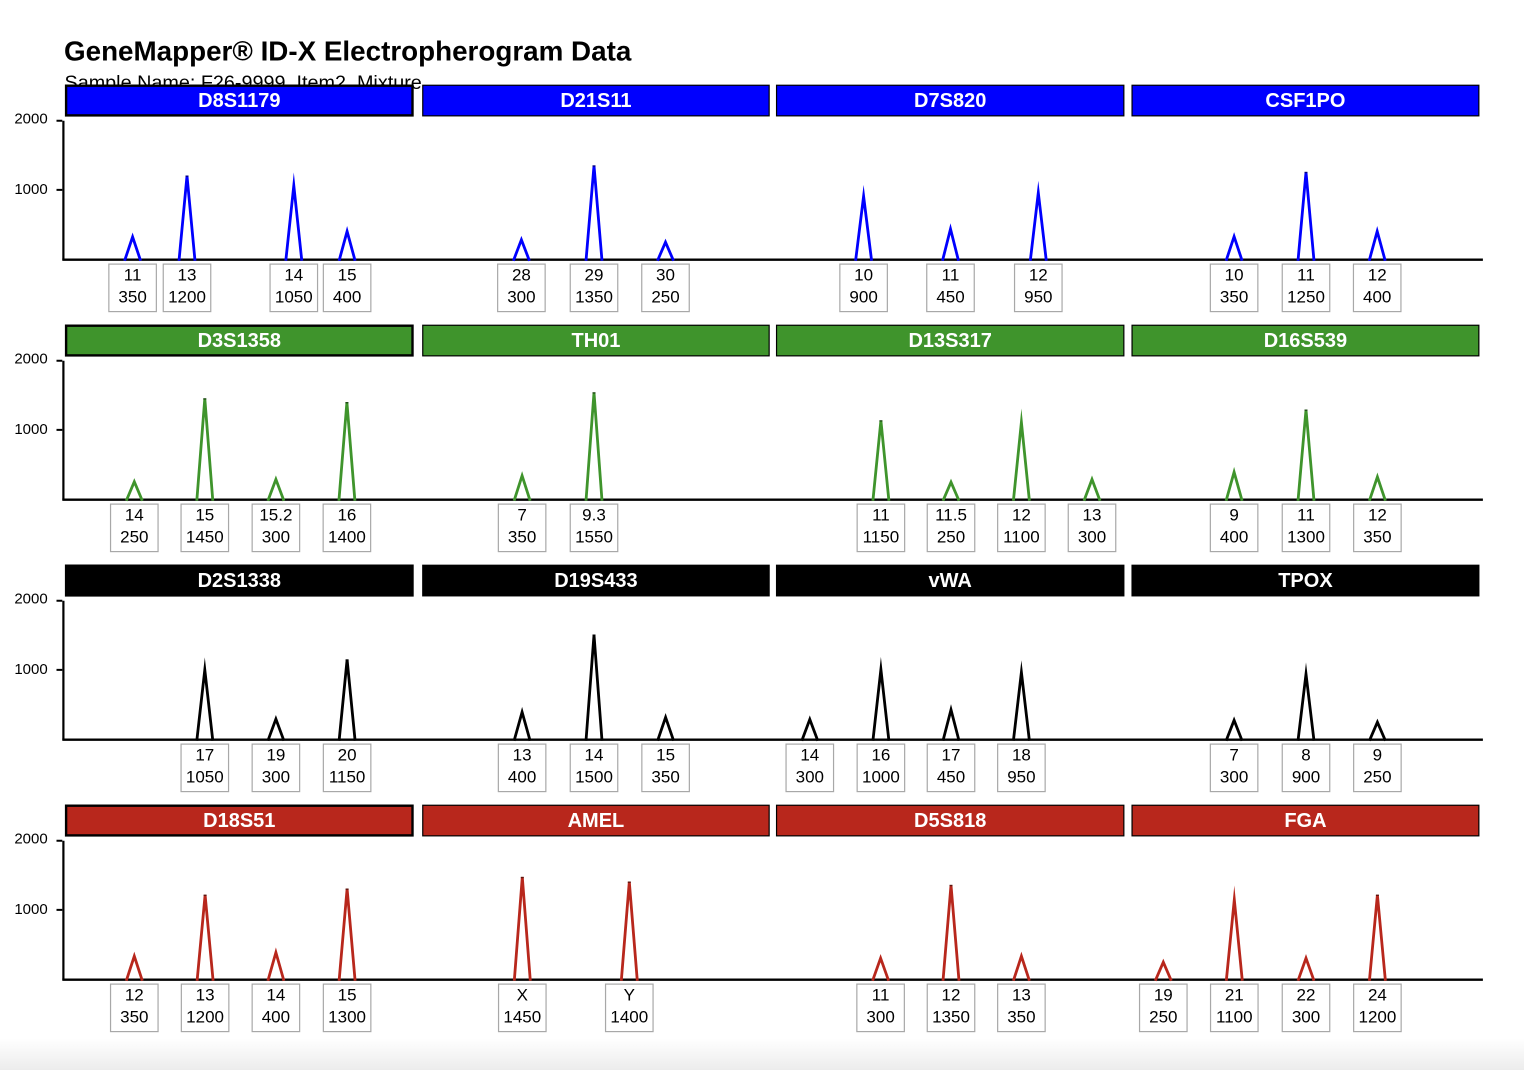  Describe the element at coordinates (950, 101) in the screenshot. I see `svg-text: D7S820` at that location.